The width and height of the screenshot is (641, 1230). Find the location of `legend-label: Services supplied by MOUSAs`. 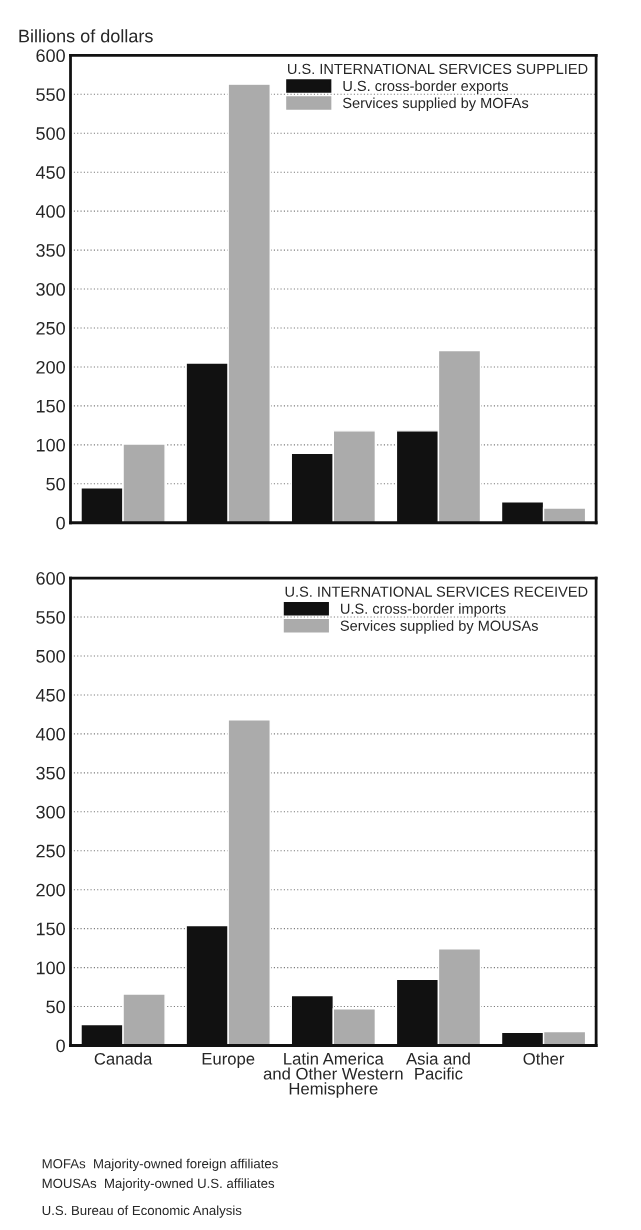

legend-label: Services supplied by MOUSAs is located at coordinates (439, 627).